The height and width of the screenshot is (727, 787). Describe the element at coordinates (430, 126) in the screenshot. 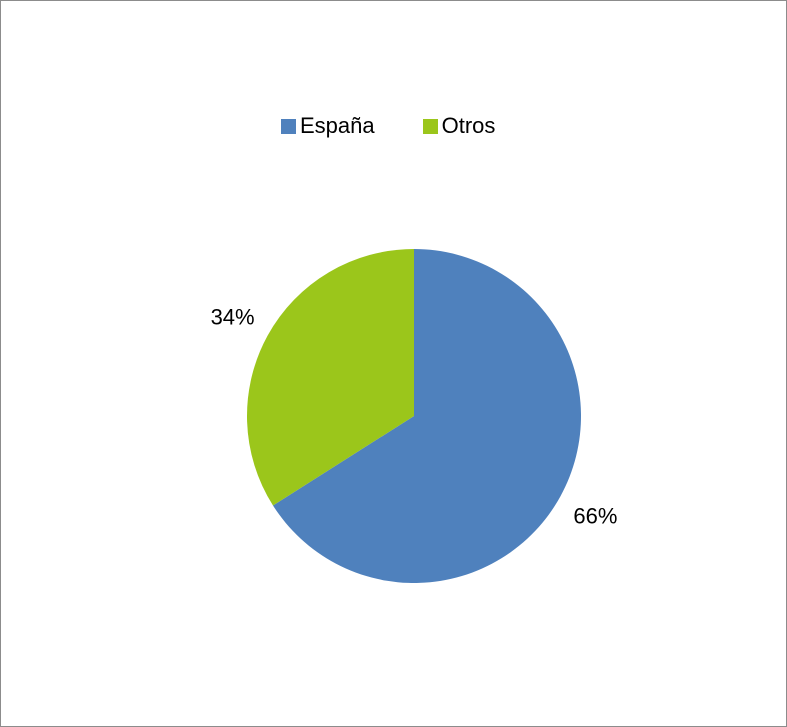

I see `legend-swatch-otros` at that location.